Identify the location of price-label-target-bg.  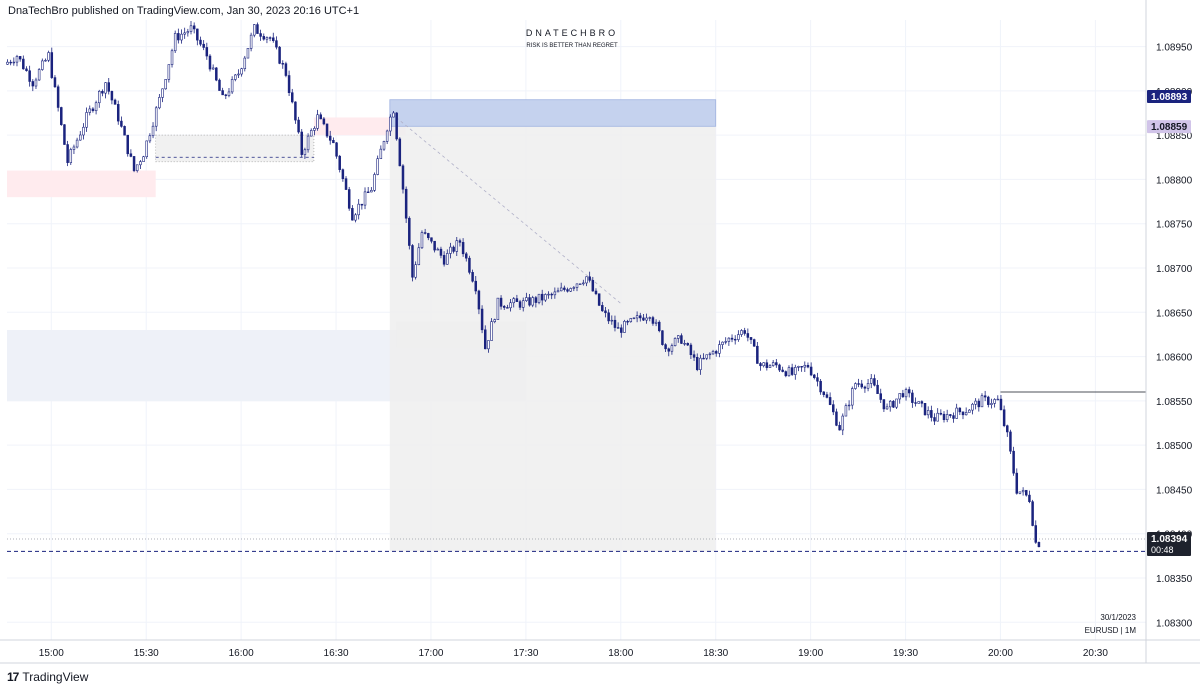
(1169, 127).